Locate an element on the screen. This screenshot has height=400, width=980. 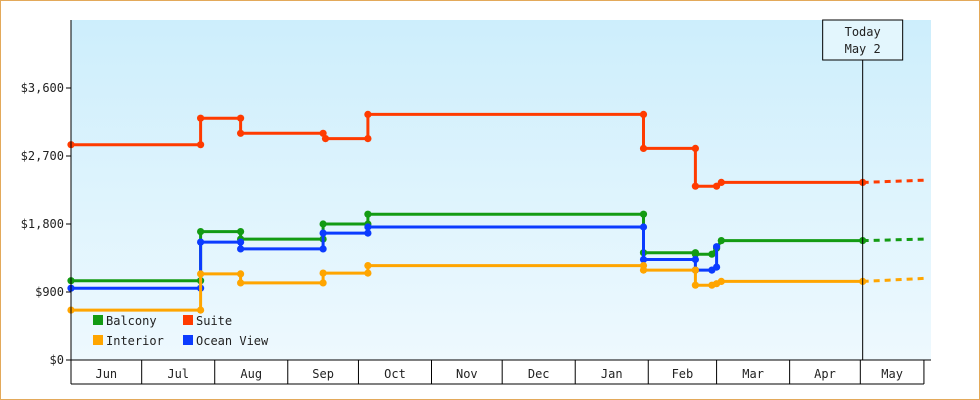
legend-item-balcony: Balcony is located at coordinates (125, 321).